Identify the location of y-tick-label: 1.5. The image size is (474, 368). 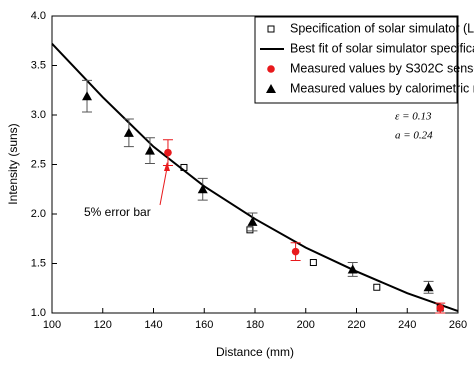
(38, 263).